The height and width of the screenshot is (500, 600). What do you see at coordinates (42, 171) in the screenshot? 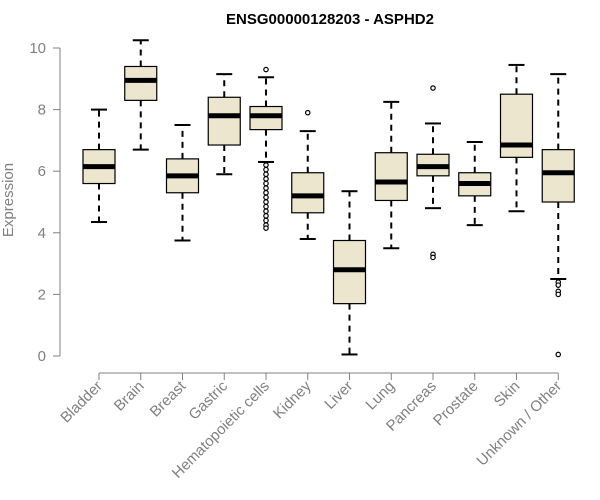
I see `y-tick-label: 6` at bounding box center [42, 171].